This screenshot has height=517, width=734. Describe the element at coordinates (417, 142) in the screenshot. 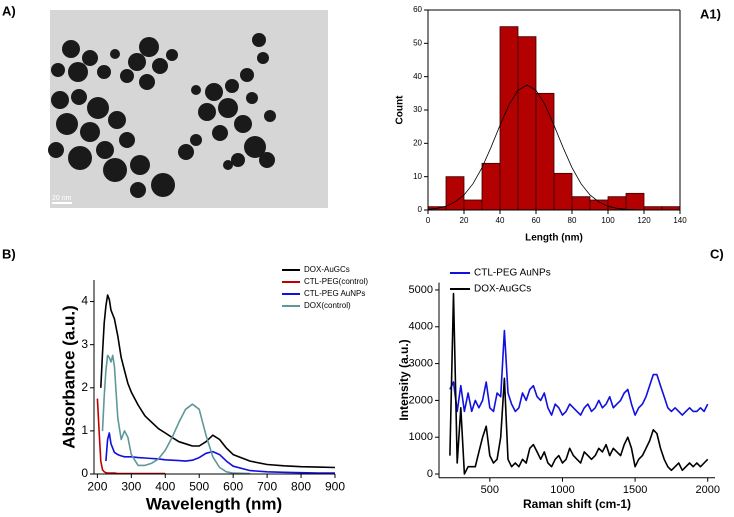

I see `y-tick-label: 20` at that location.